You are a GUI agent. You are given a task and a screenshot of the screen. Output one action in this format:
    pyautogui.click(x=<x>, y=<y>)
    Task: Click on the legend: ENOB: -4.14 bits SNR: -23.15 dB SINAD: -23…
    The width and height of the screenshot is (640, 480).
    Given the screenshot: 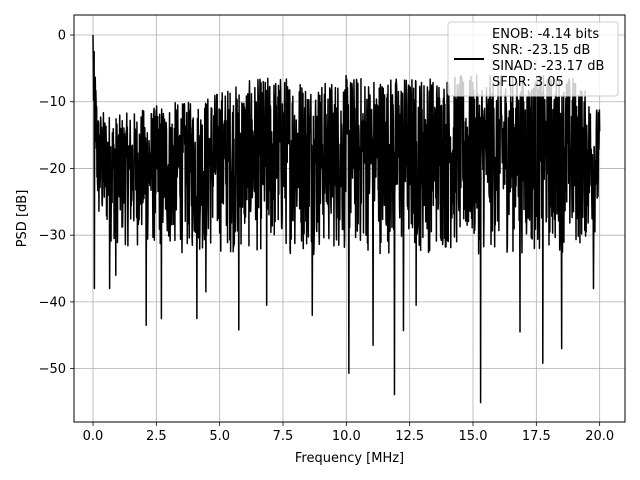 What is the action you would take?
    pyautogui.click(x=533, y=59)
    